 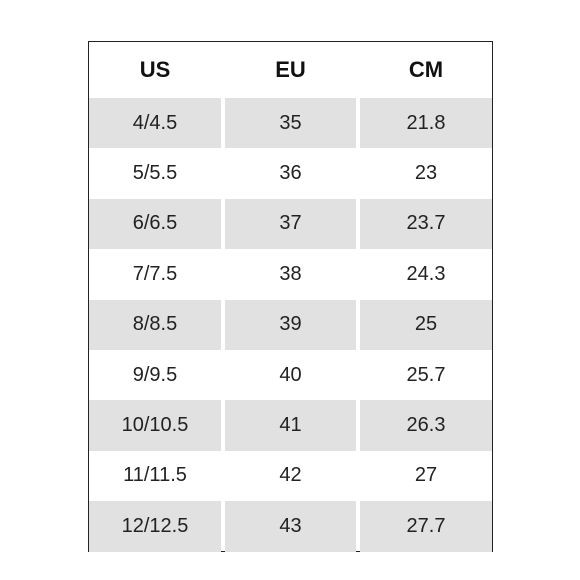 I want to click on table-cell: 41, so click(x=290, y=425).